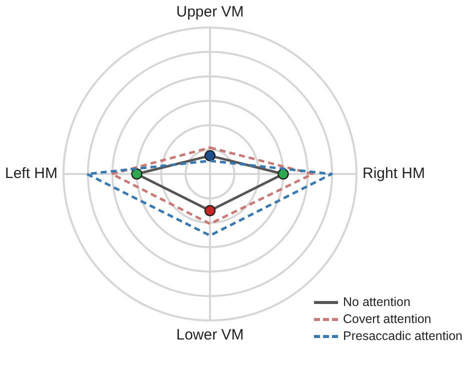 This screenshot has height=366, width=474. I want to click on legend-label: Covert attention, so click(387, 319).